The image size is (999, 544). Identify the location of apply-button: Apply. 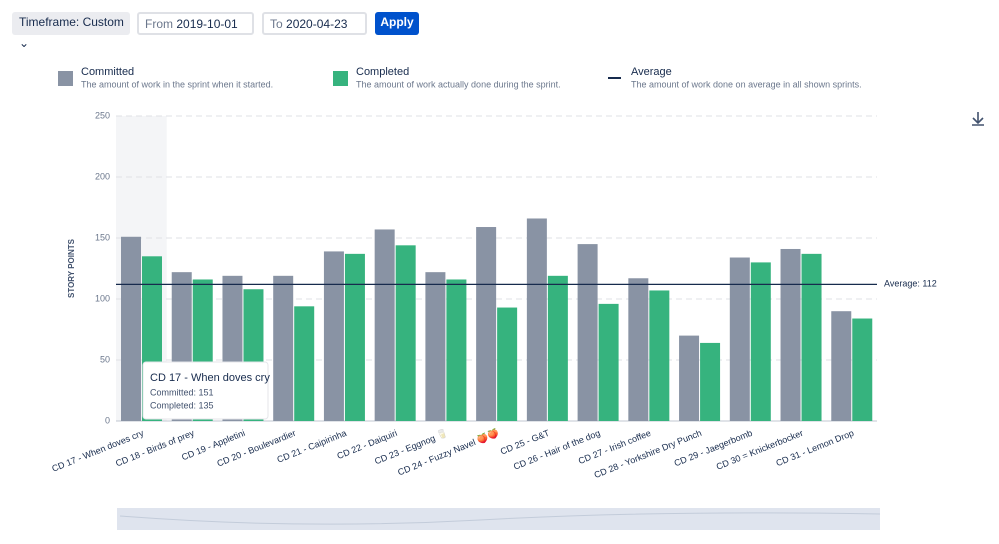
(397, 23).